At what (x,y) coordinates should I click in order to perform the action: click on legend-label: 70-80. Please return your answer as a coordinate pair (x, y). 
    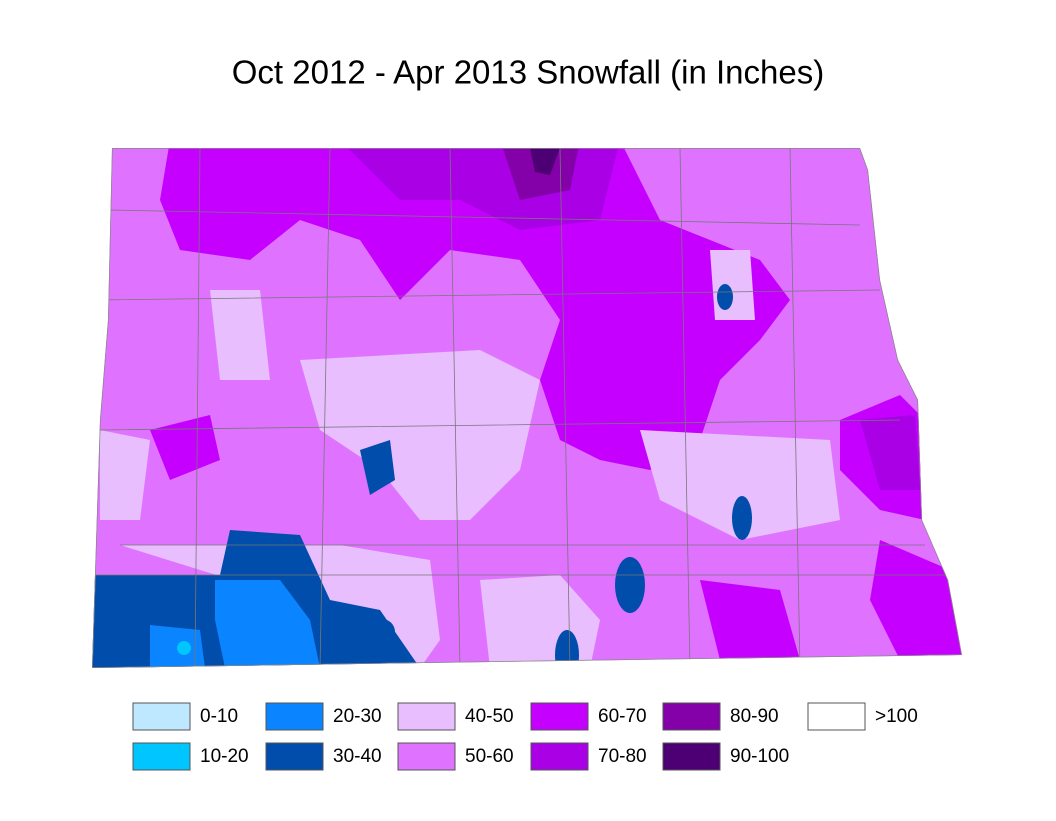
    Looking at the image, I should click on (622, 756).